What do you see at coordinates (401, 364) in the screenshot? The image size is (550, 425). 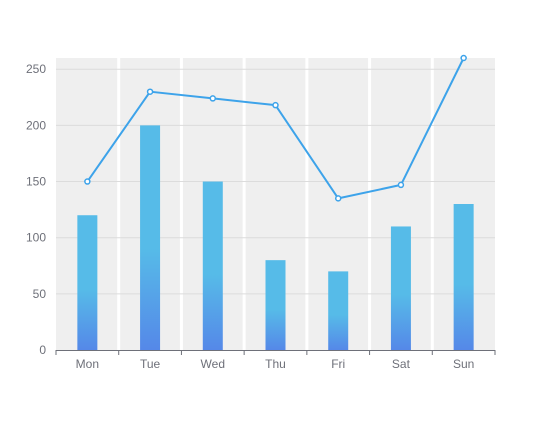 I see `x-tick-label: Sat` at bounding box center [401, 364].